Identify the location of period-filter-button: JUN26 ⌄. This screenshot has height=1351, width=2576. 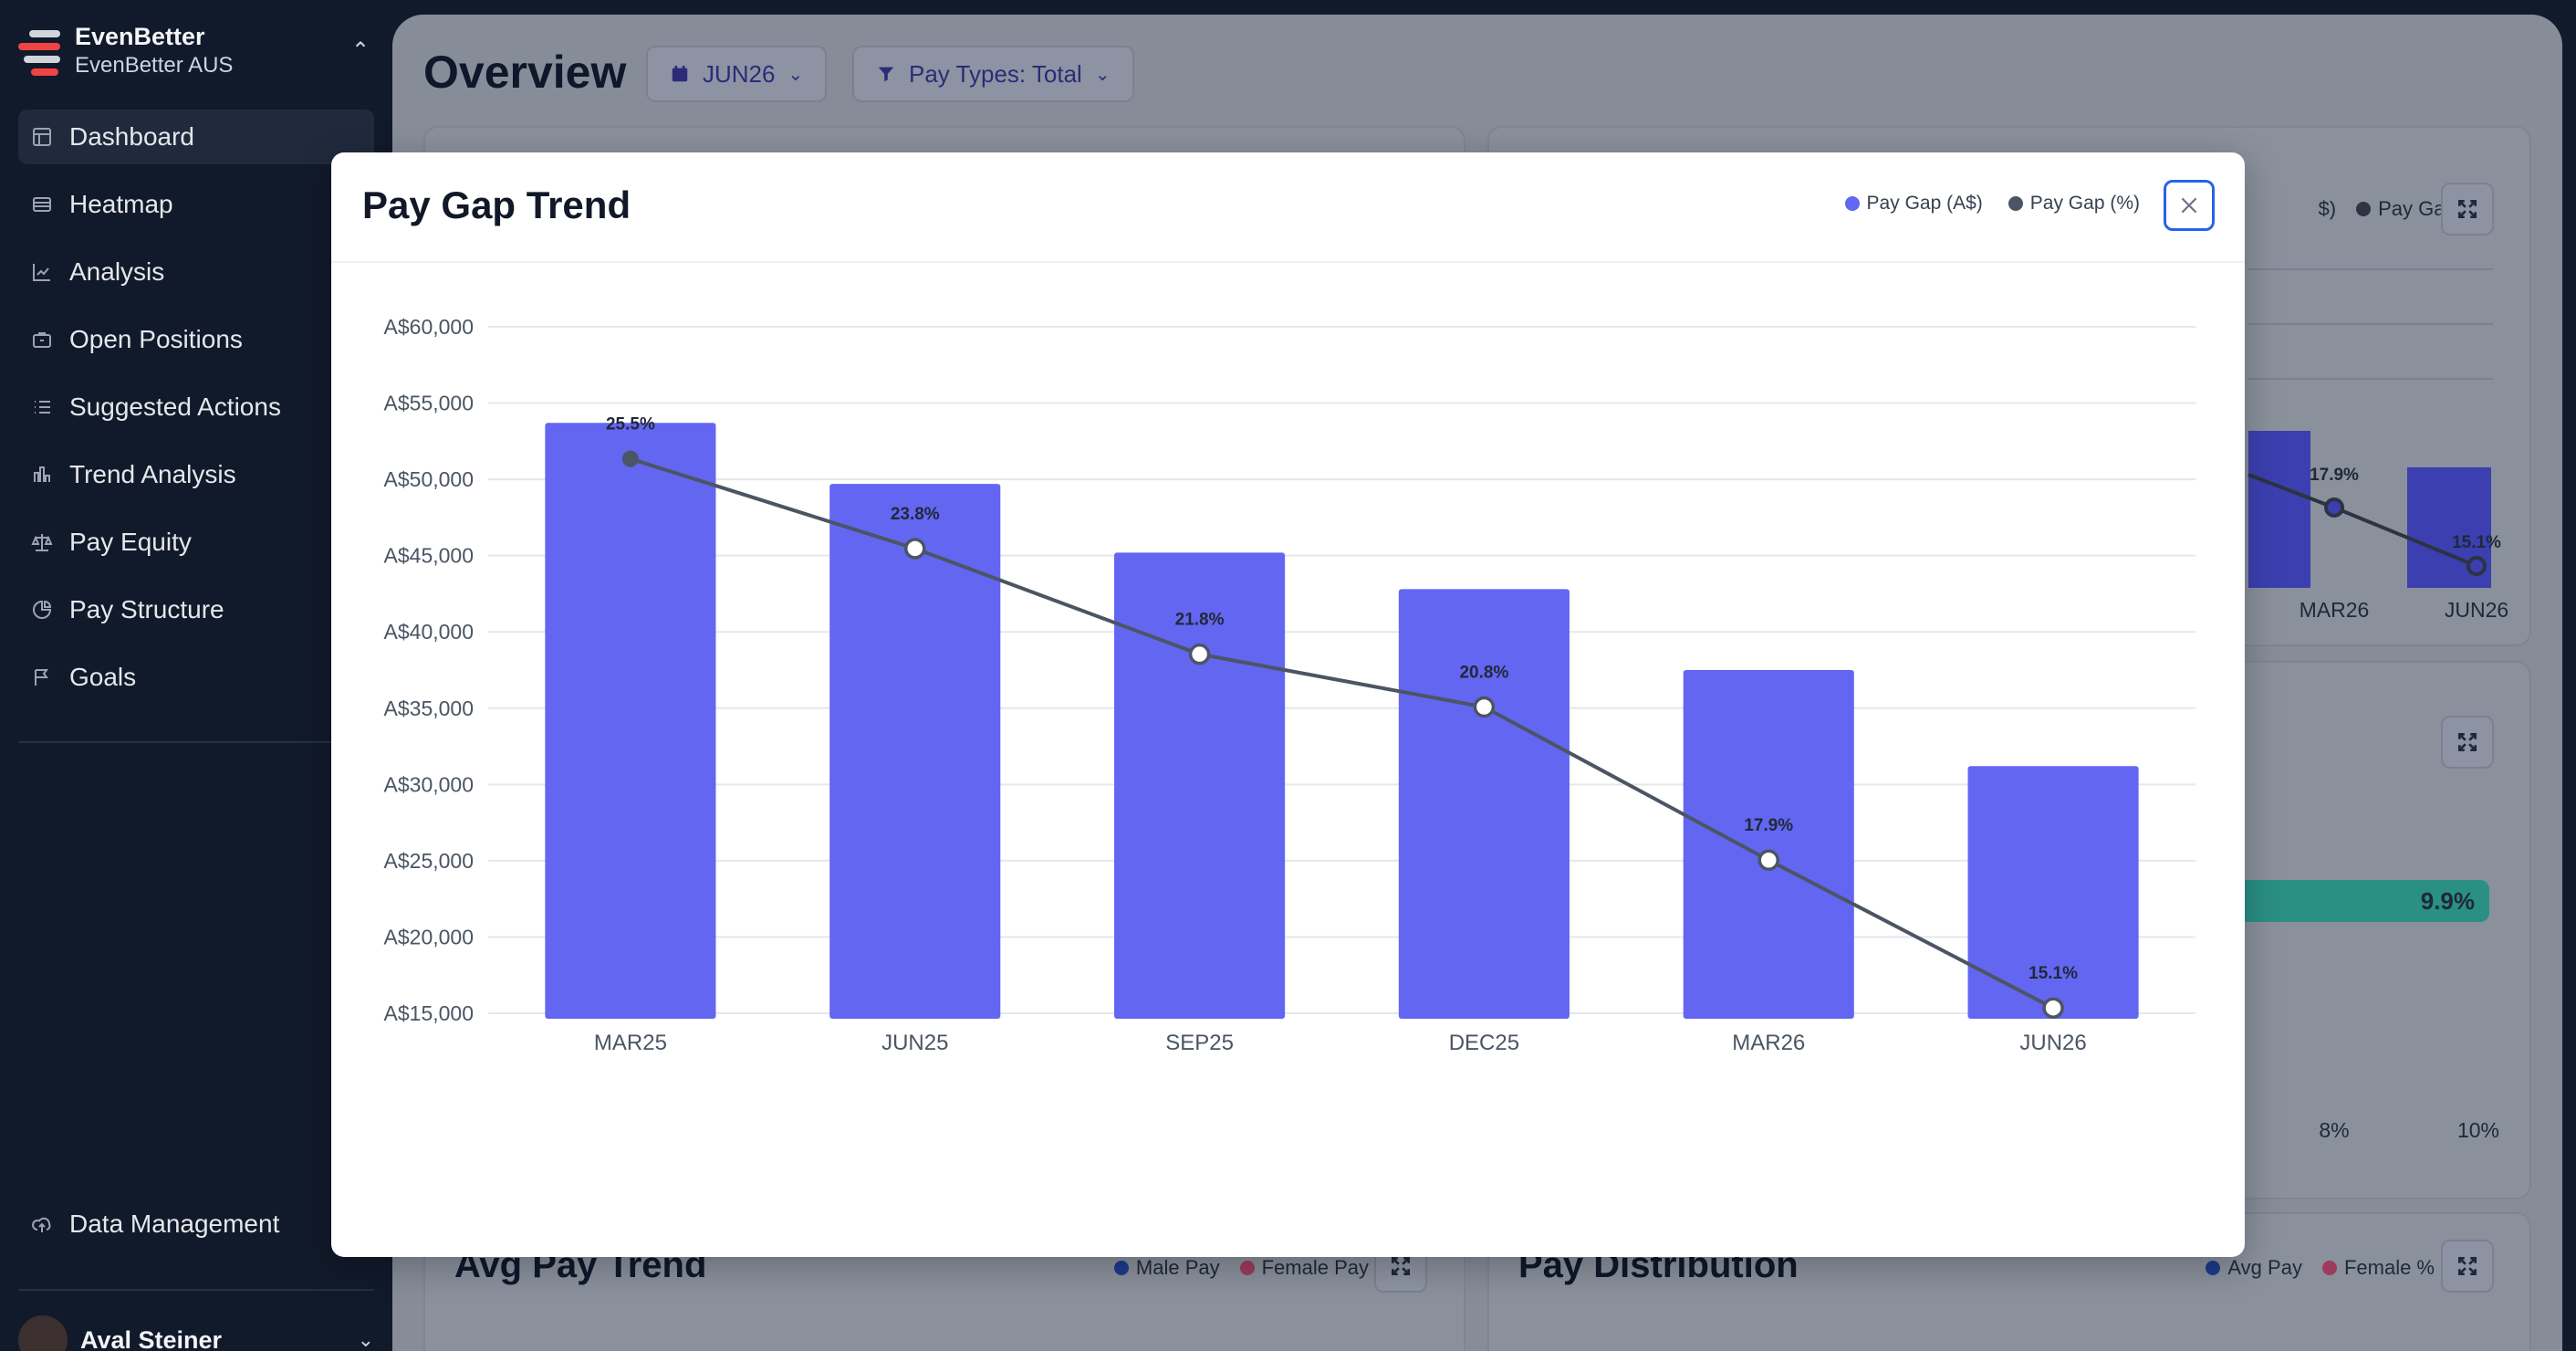
(737, 74).